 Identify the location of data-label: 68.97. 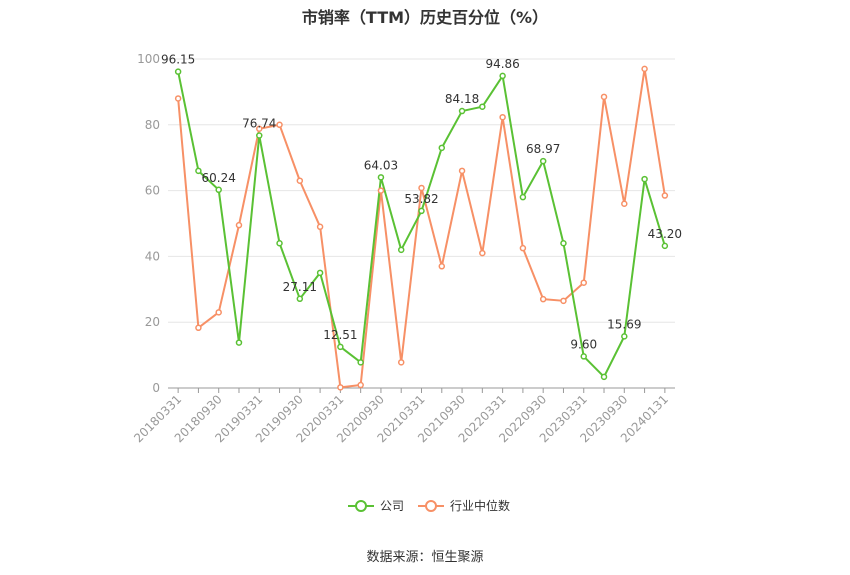
(543, 149).